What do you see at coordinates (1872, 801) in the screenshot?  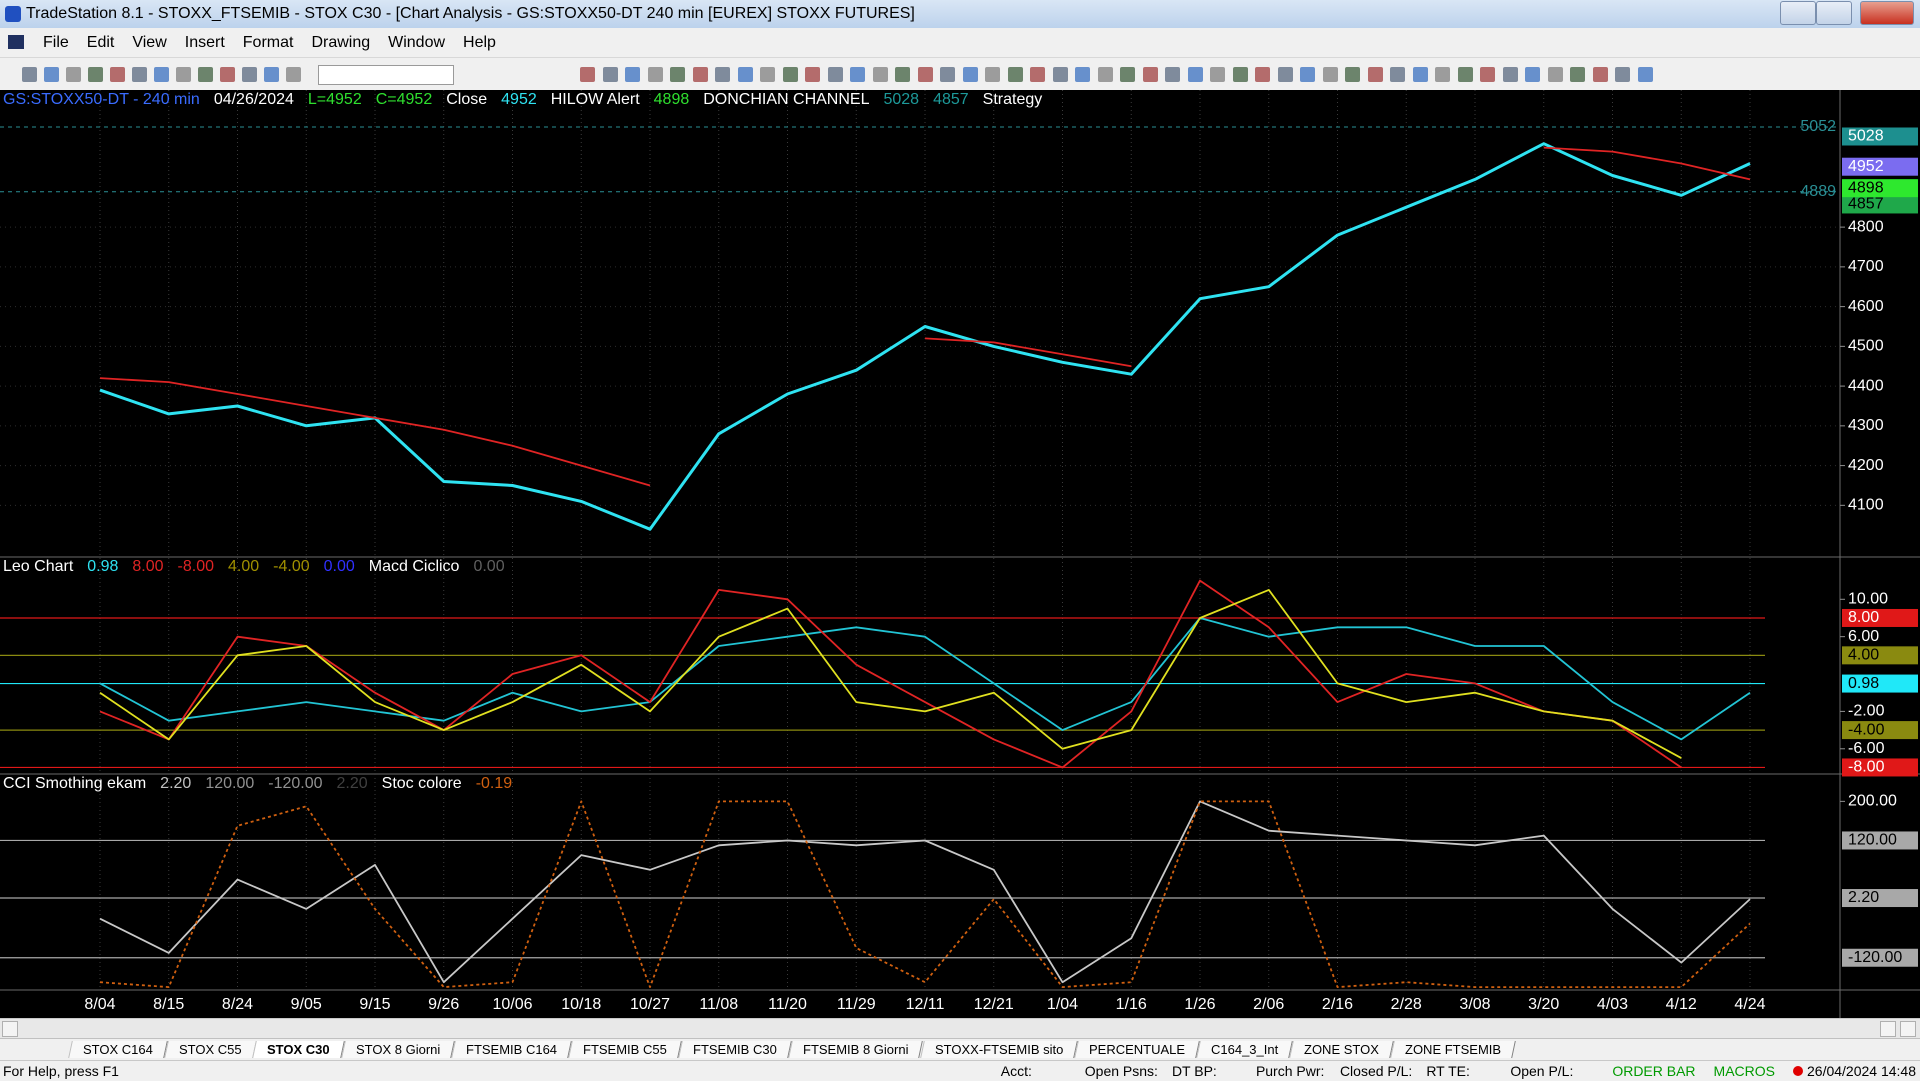 I see `y-tick-label: 200.00` at bounding box center [1872, 801].